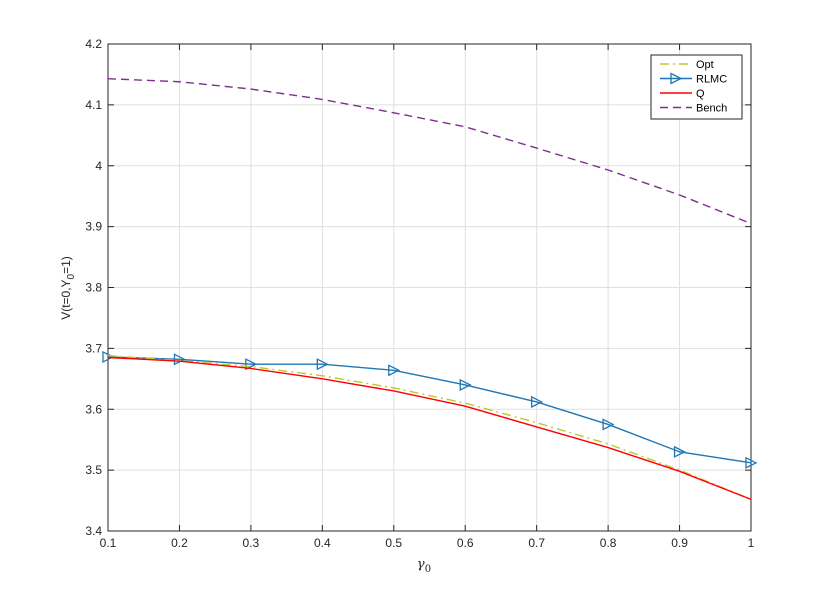 This screenshot has height=597, width=830. I want to click on x-axis-label-subscript: 0, so click(428, 569).